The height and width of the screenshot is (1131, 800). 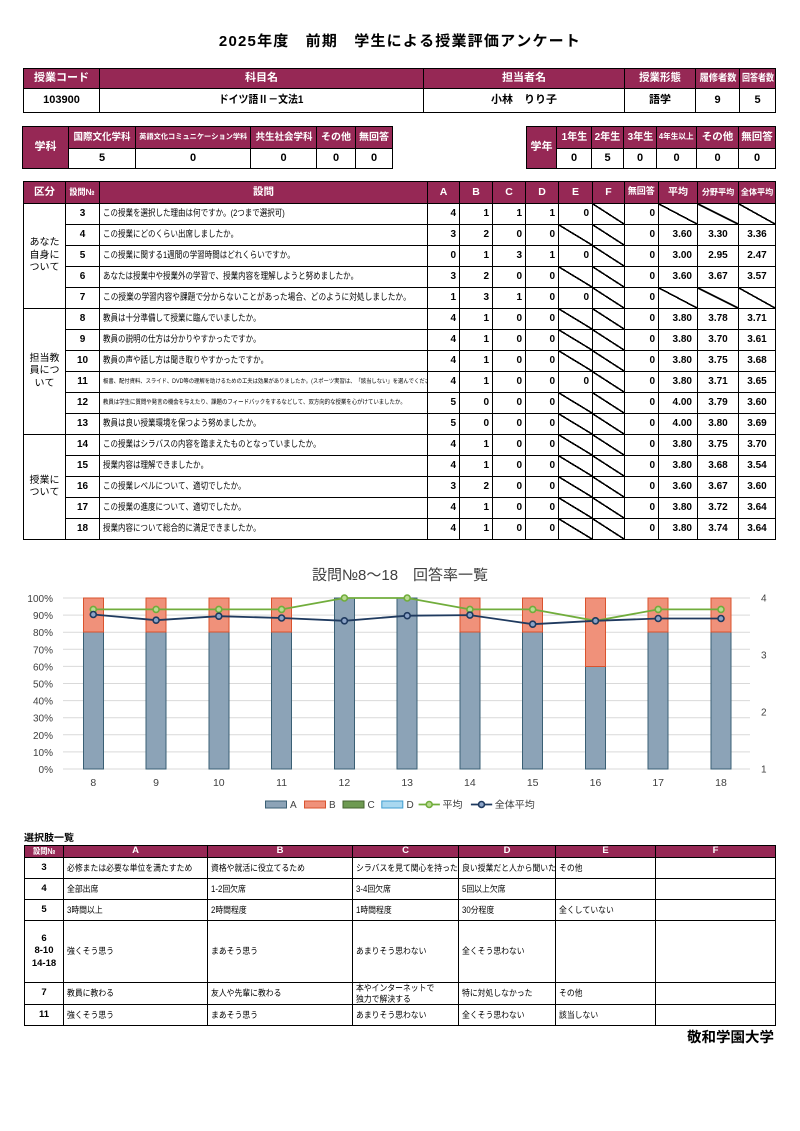 I want to click on svg-text: 50%, so click(x=43, y=685).